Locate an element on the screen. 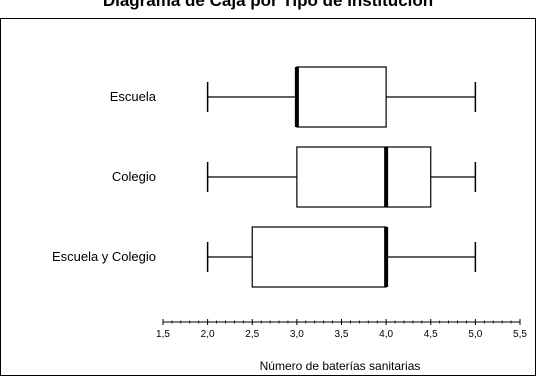  x-tick-label: 5,0 is located at coordinates (475, 334).